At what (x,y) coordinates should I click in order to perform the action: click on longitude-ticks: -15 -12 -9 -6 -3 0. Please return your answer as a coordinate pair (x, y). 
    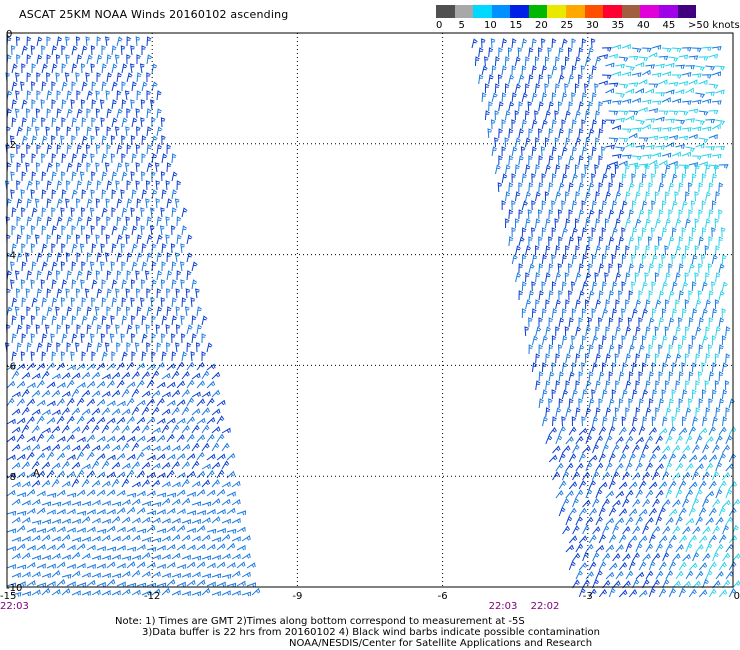
    Looking at the image, I should click on (370, 596).